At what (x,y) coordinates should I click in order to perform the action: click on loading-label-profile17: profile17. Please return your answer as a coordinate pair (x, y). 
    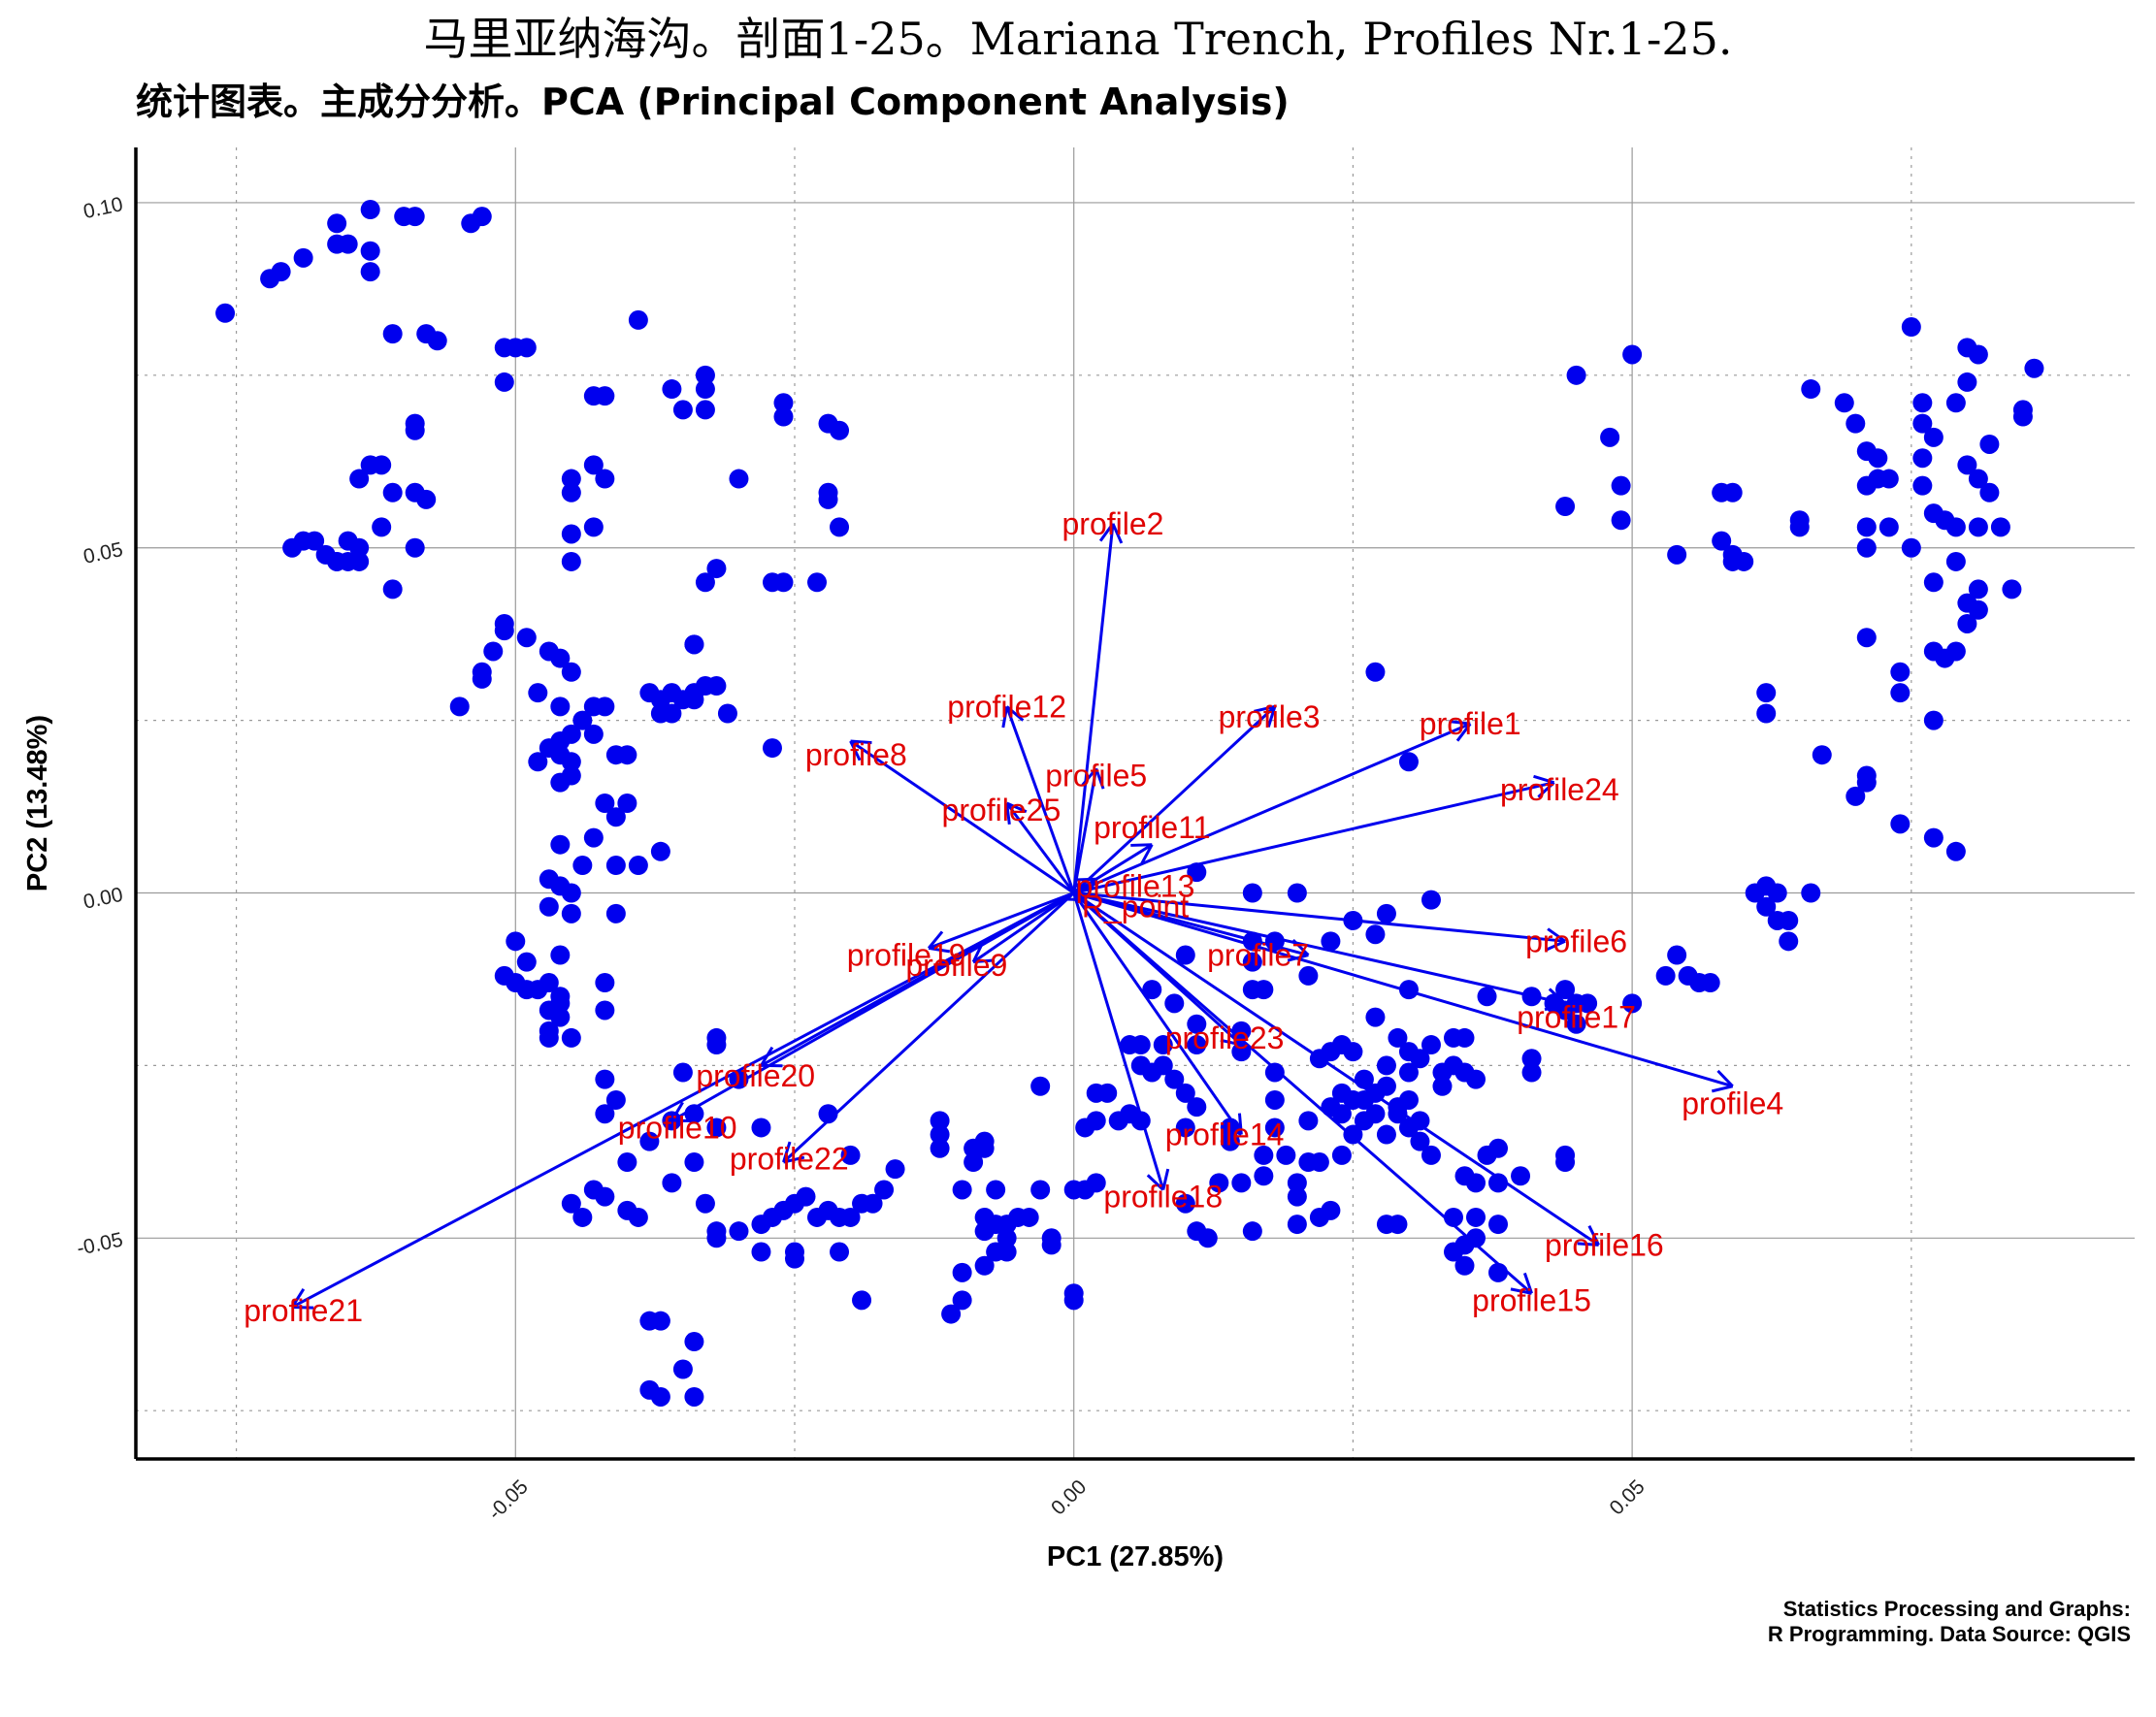
    Looking at the image, I should click on (1576, 1017).